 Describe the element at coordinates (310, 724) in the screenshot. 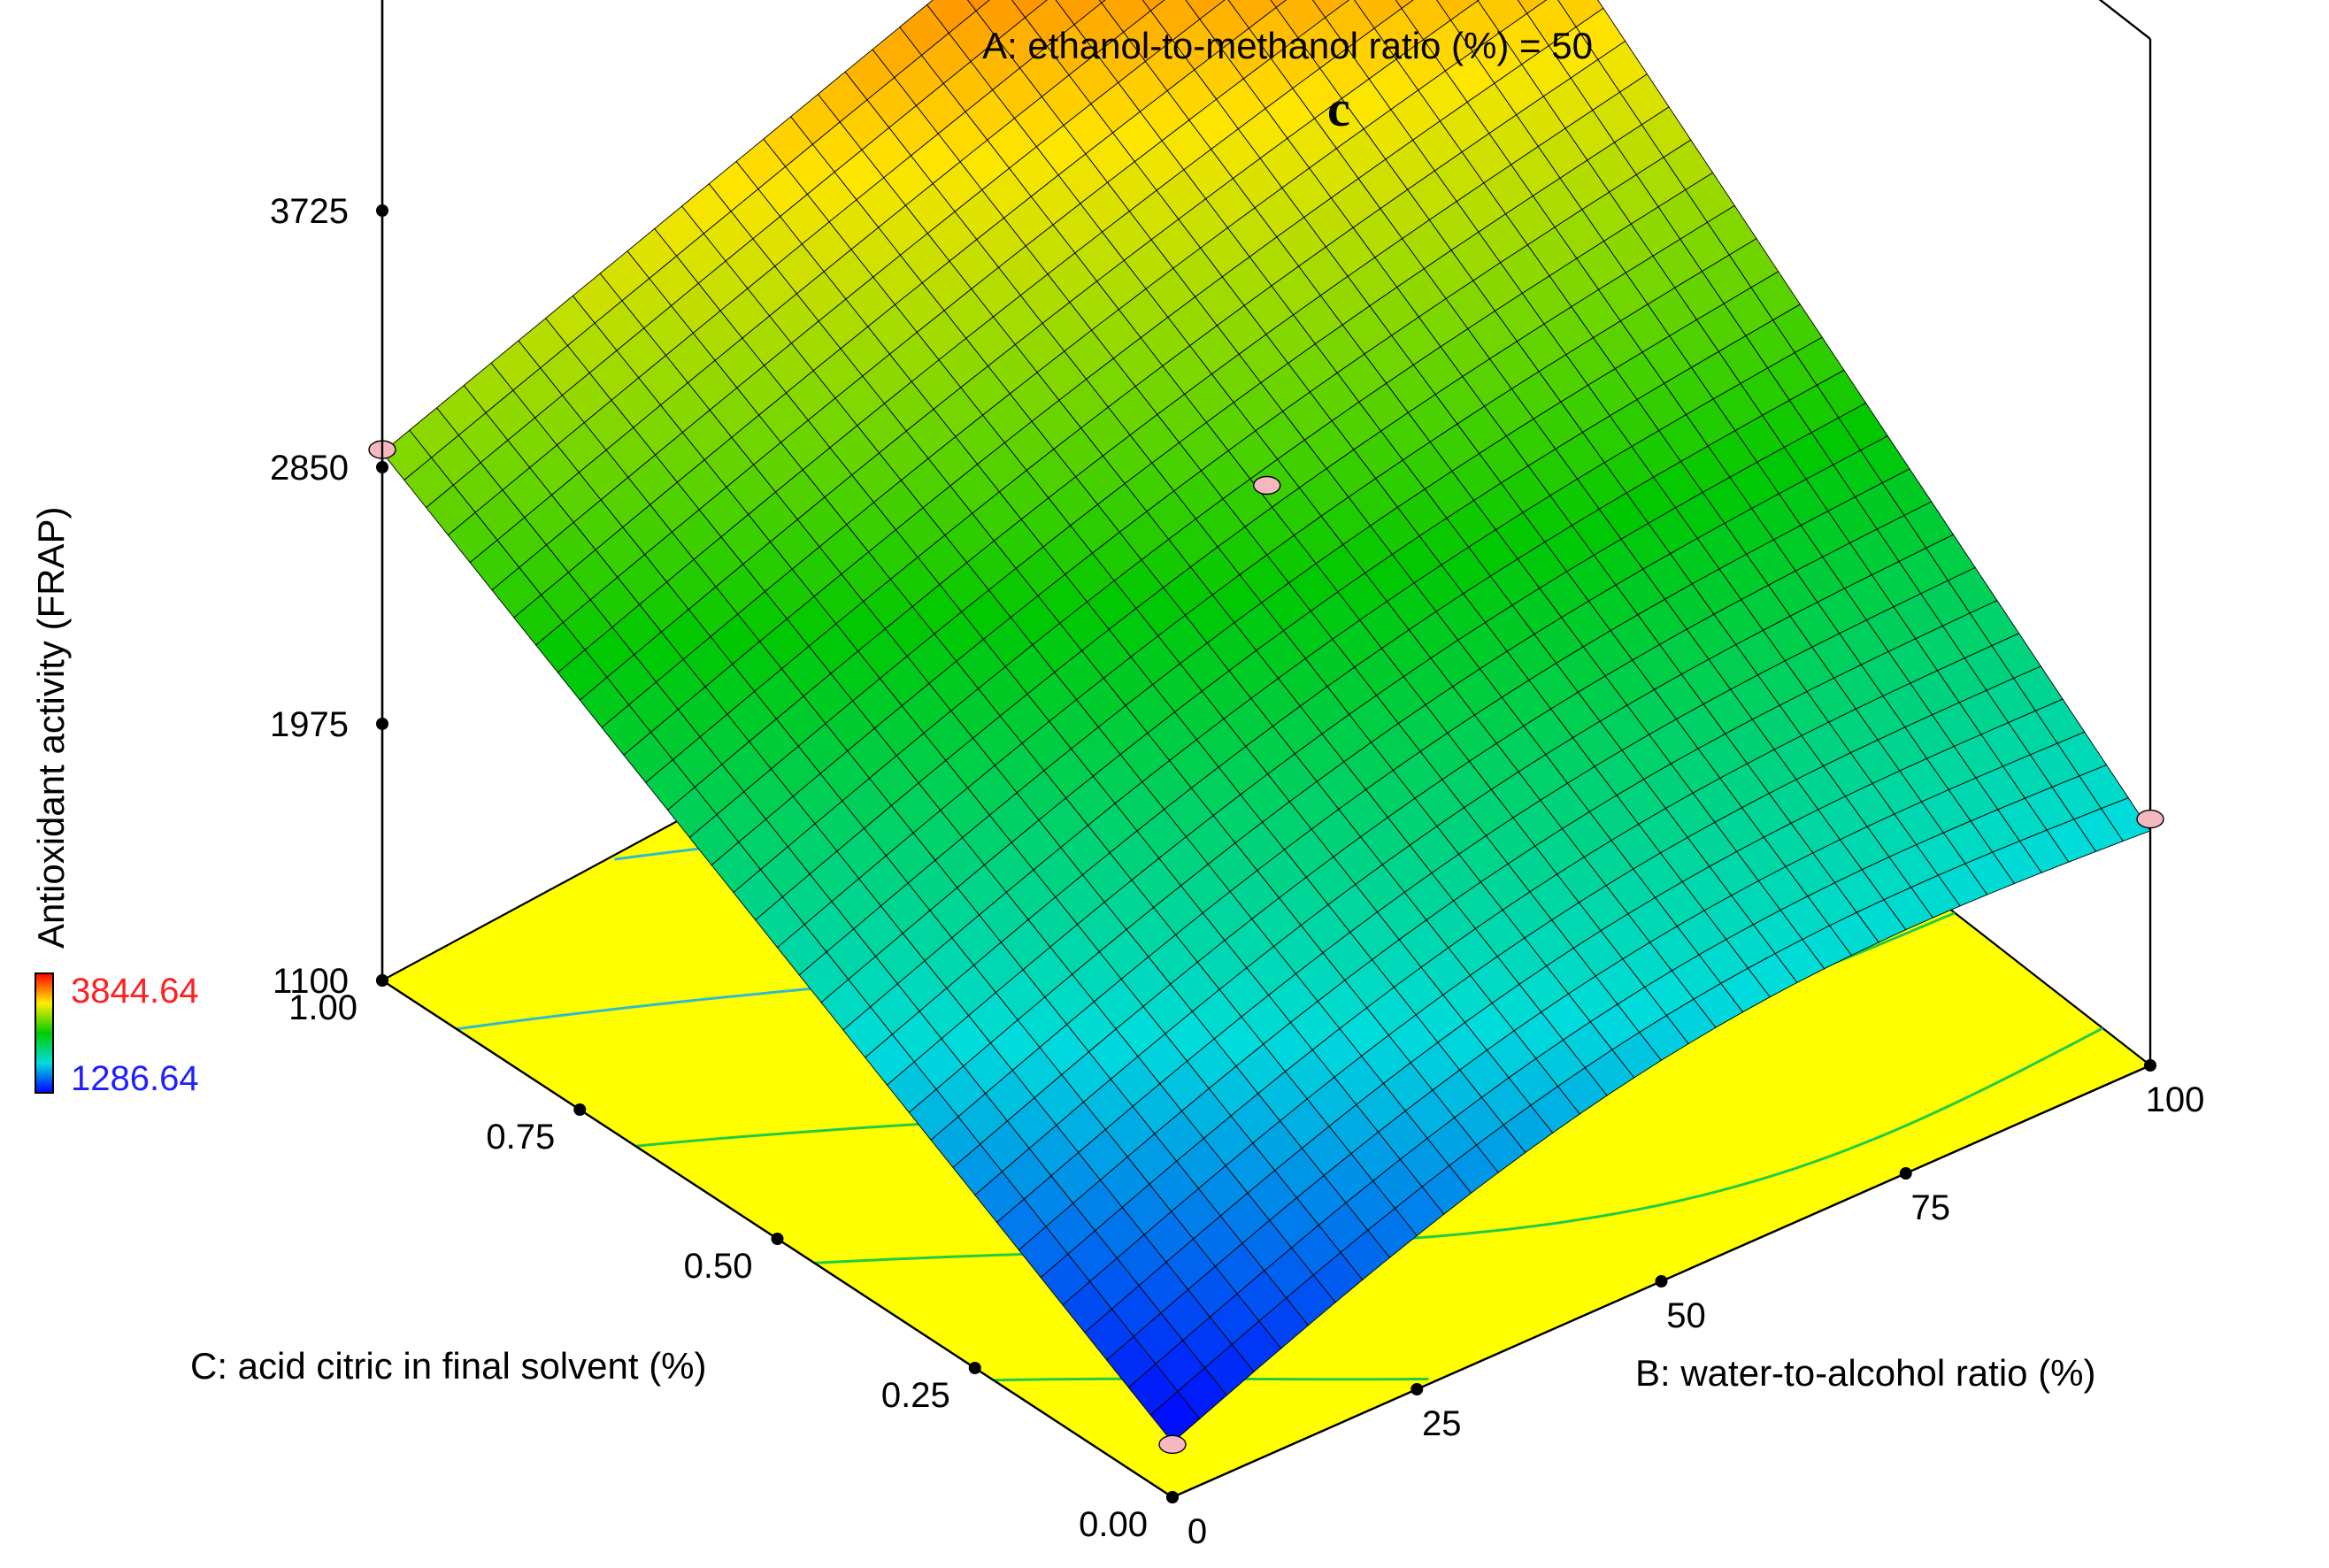

I see `z-tick-label: 1975` at that location.